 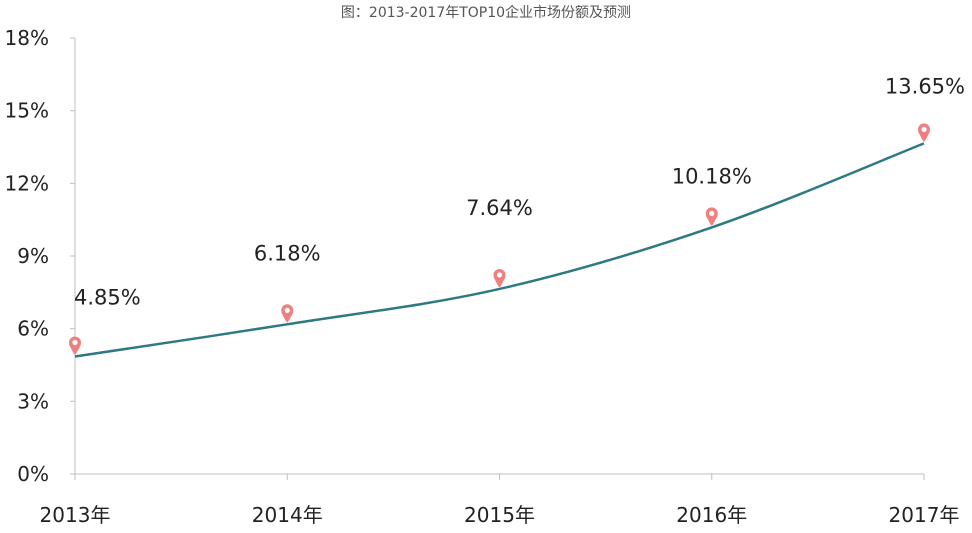 What do you see at coordinates (33, 401) in the screenshot?
I see `y-tick-label: 3%` at bounding box center [33, 401].